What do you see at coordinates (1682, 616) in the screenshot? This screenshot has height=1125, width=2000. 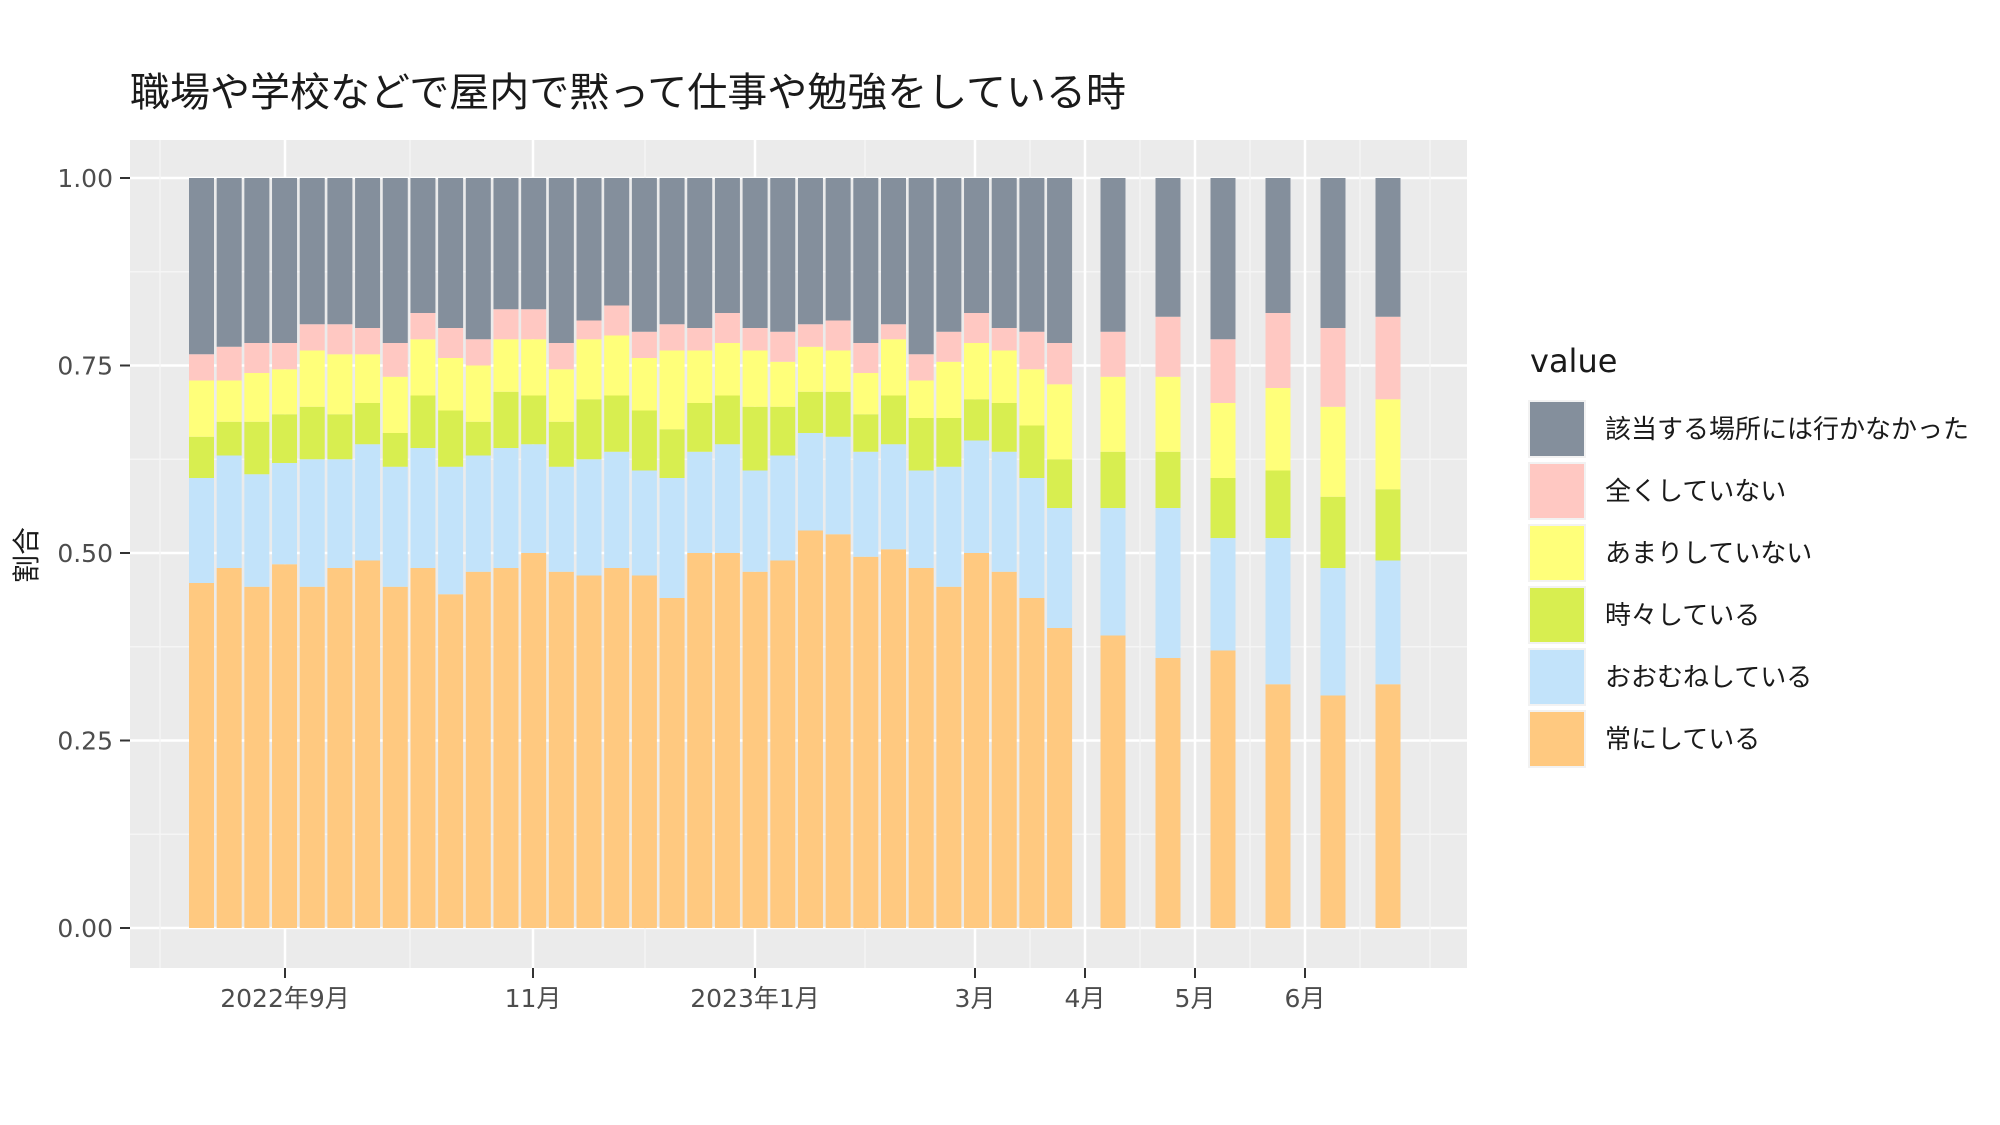 I see `legend-label: 時々している` at bounding box center [1682, 616].